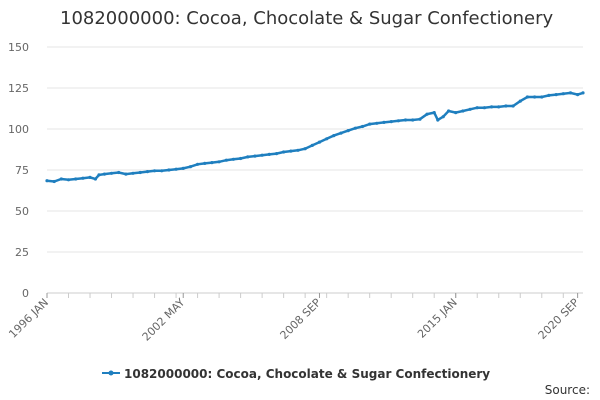 This screenshot has height=400, width=600. I want to click on y-axis: 0 25 50 75 100 125 150, so click(18, 170).